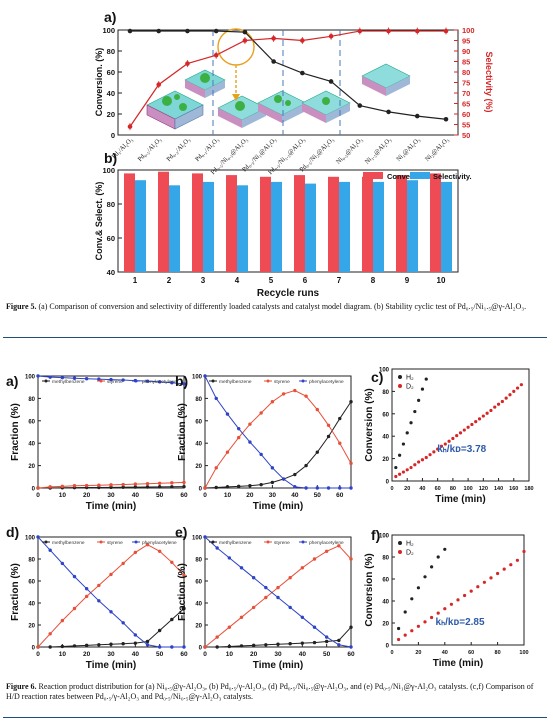 The width and height of the screenshot is (553, 724). What do you see at coordinates (327, 654) in the screenshot?
I see `fig6e-xtick-label: 50` at bounding box center [327, 654].